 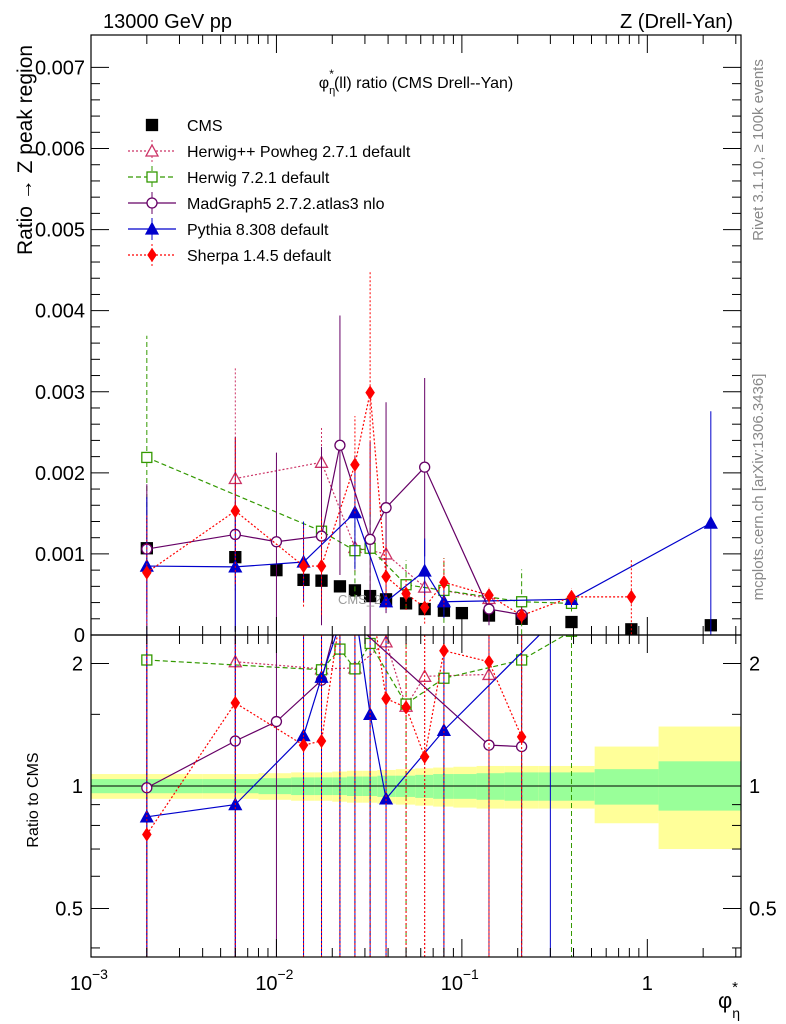 I want to click on x-axis-label-sup: *, so click(x=735, y=987).